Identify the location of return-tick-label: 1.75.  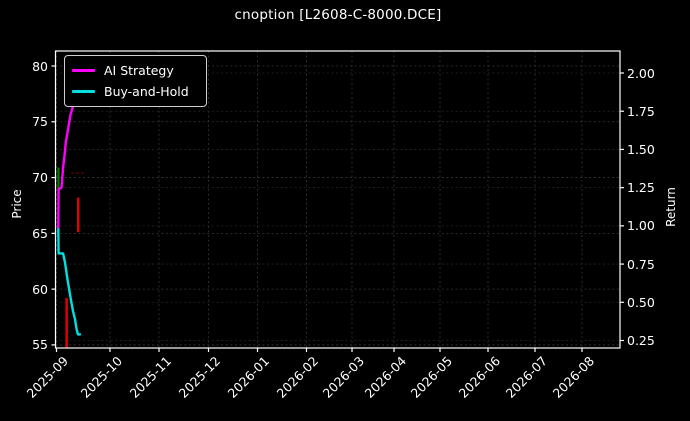
(641, 111).